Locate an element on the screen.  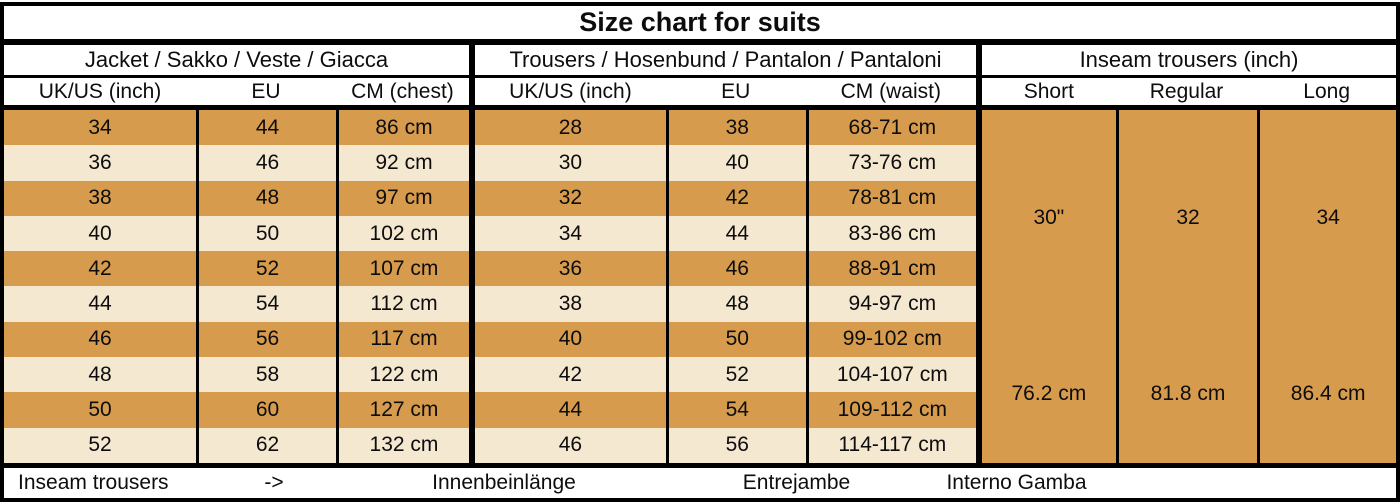
table-row: 52 62 132 cm is located at coordinates (236, 445).